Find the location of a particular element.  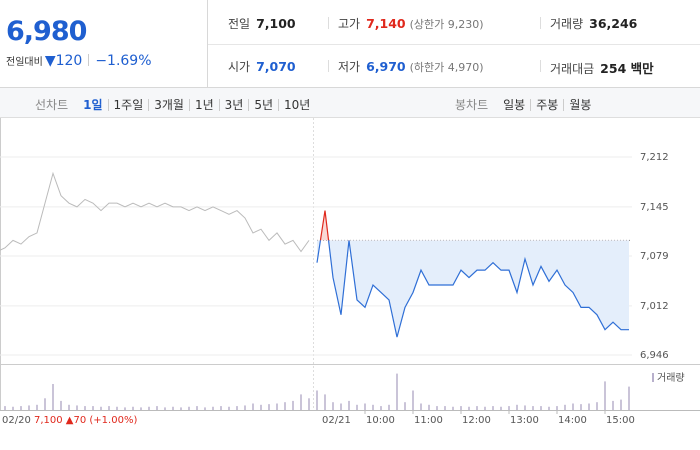

tab: 1년 is located at coordinates (203, 104).